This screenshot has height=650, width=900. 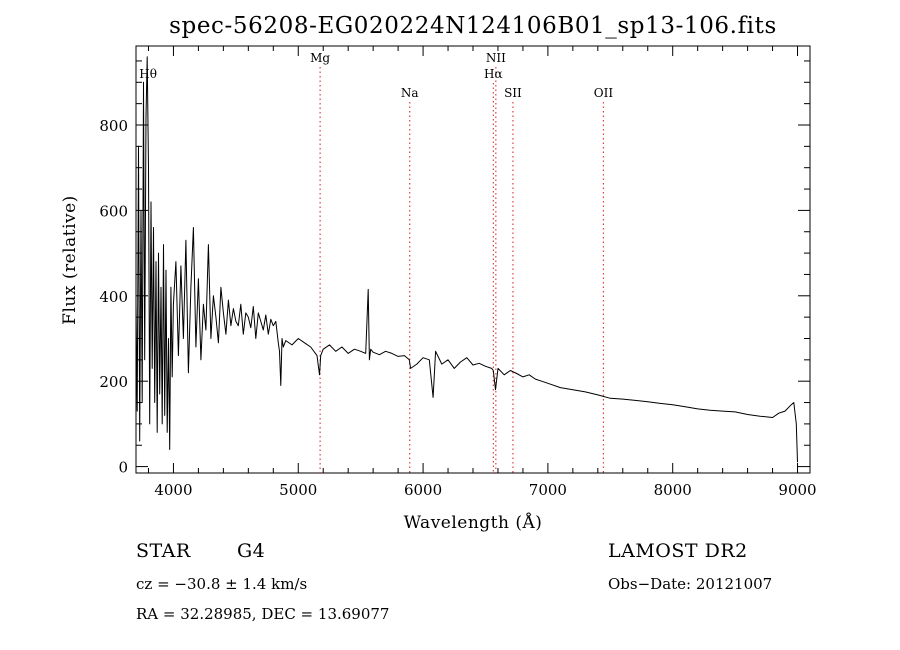 What do you see at coordinates (673, 490) in the screenshot?
I see `x-tick-label: 8000` at bounding box center [673, 490].